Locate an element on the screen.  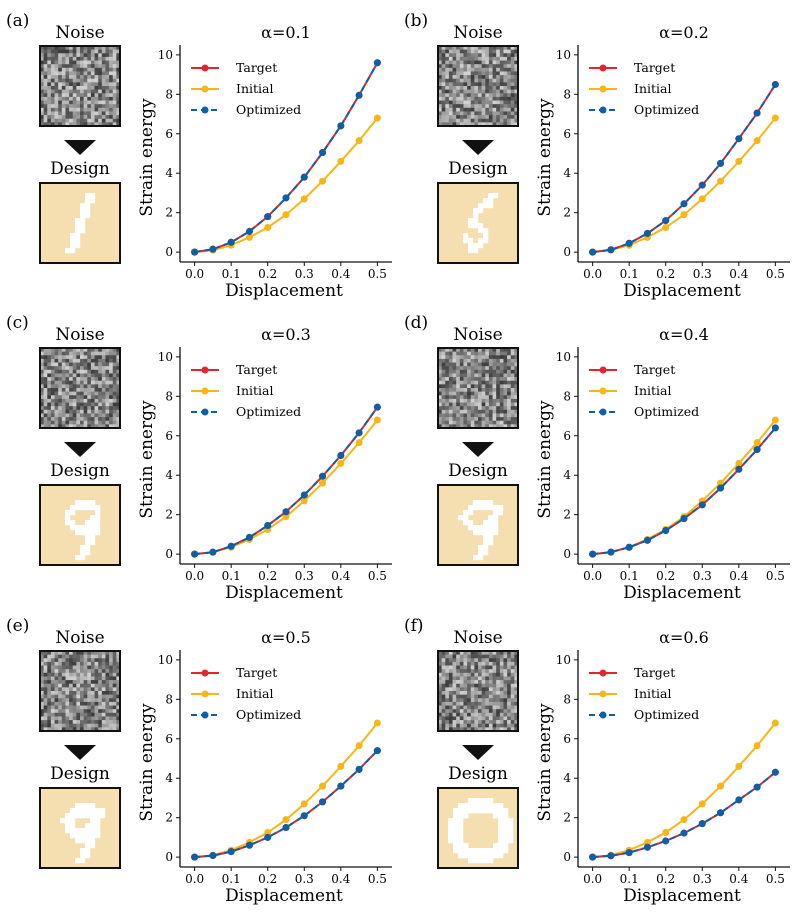
legend-label-optimized: Optimized is located at coordinates (268, 714).